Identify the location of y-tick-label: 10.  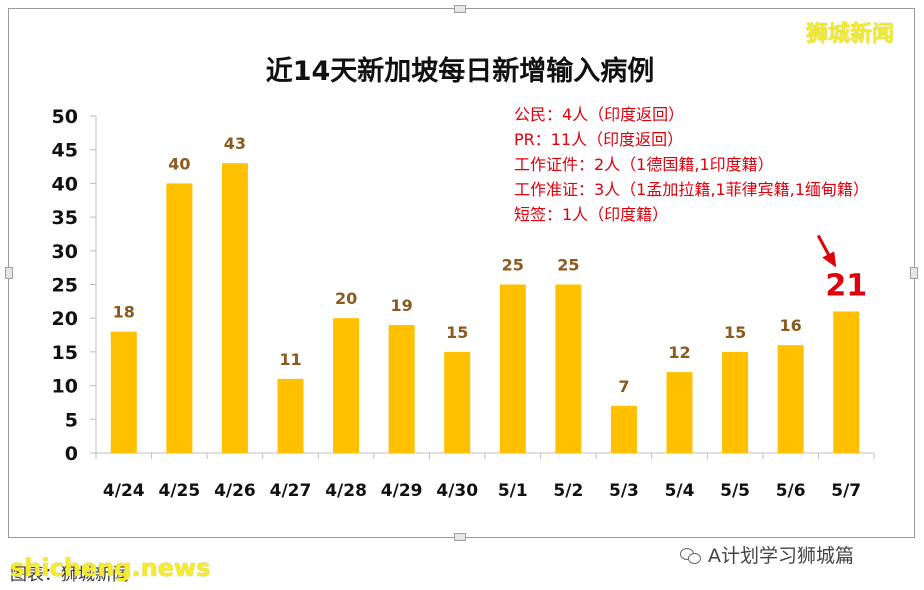
(65, 387).